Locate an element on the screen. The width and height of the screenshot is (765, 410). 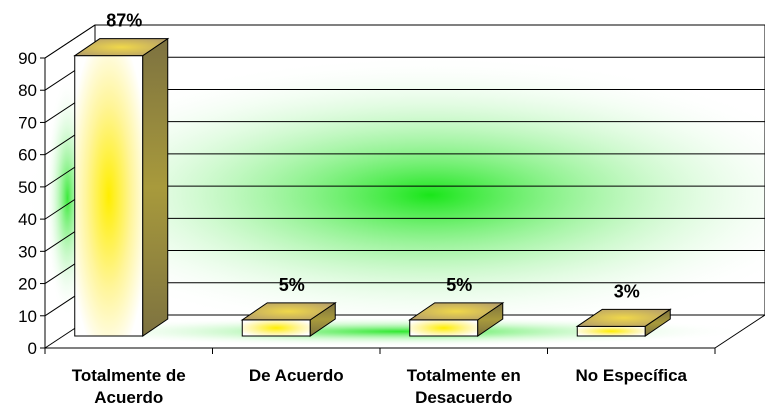
y-tick-label: 10 is located at coordinates (27, 316).